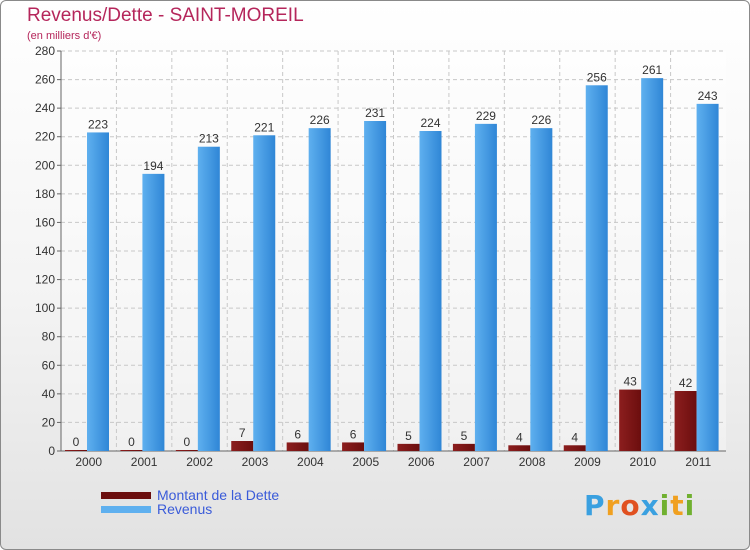 This screenshot has height=550, width=750. Describe the element at coordinates (541, 120) in the screenshot. I see `data-label-revenue-2008: 226` at that location.